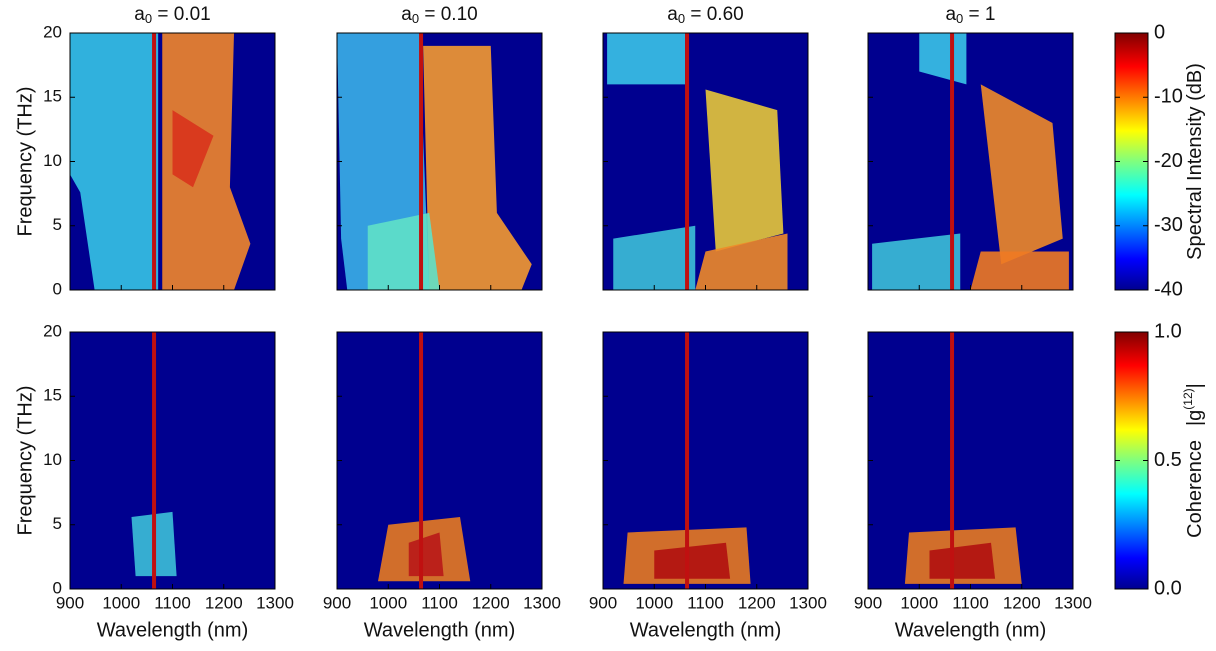  Describe the element at coordinates (1159, 32) in the screenshot. I see `colorbar-tick-label: 0` at that location.